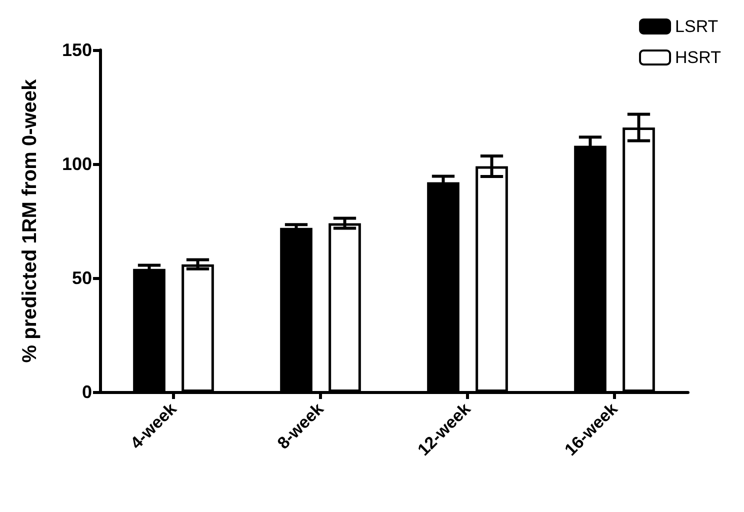 This screenshot has width=744, height=512. I want to click on legend-label: LSRT, so click(696, 26).